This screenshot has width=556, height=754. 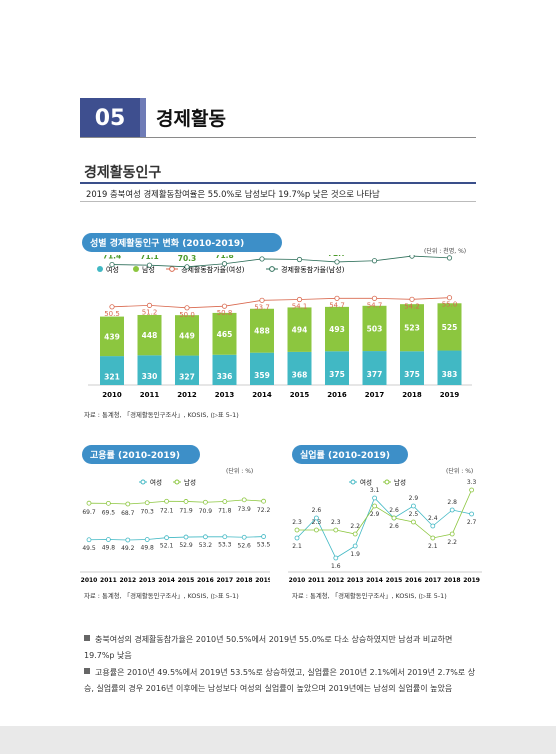 What do you see at coordinates (414, 514) in the screenshot?
I see `male-value-label: 2.5` at bounding box center [414, 514].